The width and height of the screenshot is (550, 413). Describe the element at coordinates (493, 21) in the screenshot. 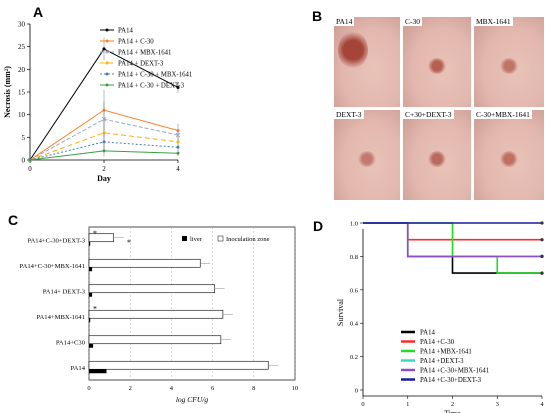

I see `photo-label: MBX-1641` at that location.